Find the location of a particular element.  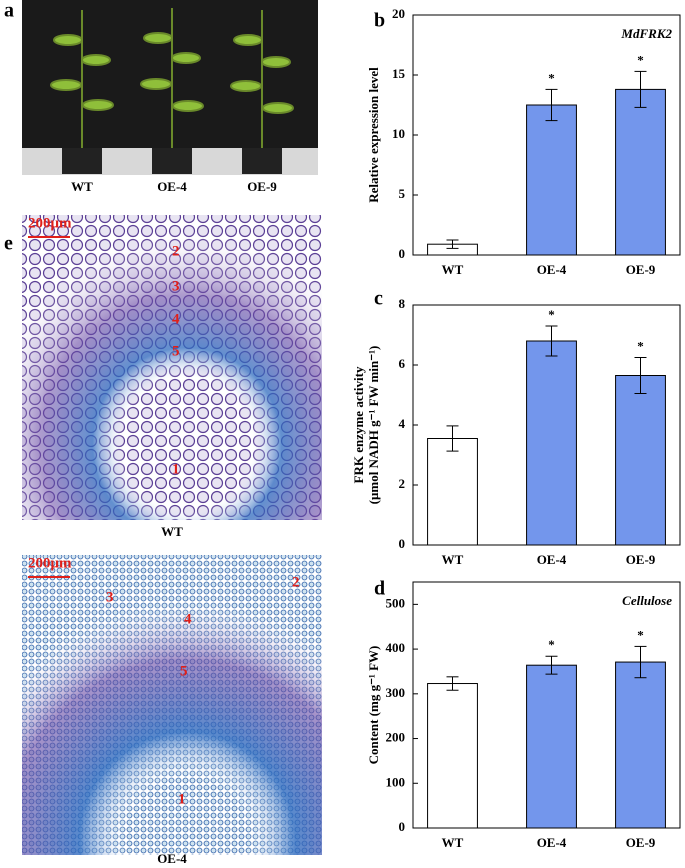

micrograph-caption: WT is located at coordinates (172, 531).